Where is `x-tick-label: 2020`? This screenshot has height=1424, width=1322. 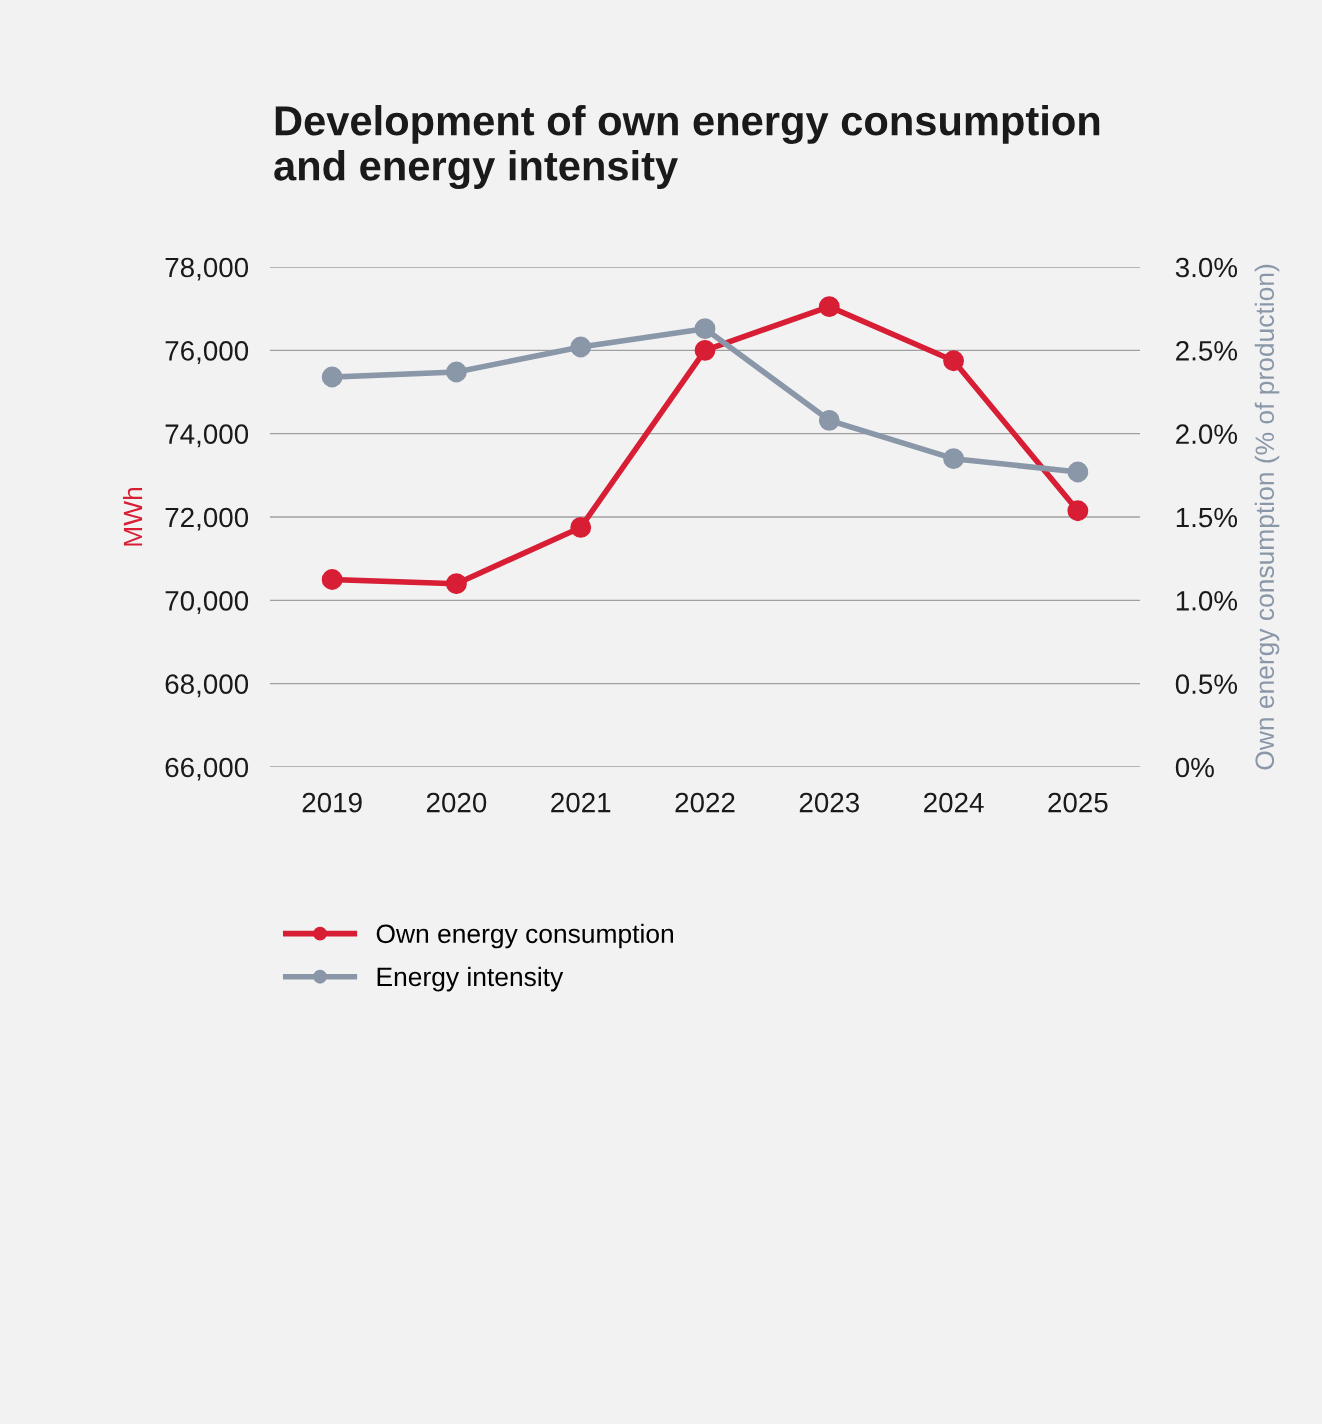 x-tick-label: 2020 is located at coordinates (456, 802).